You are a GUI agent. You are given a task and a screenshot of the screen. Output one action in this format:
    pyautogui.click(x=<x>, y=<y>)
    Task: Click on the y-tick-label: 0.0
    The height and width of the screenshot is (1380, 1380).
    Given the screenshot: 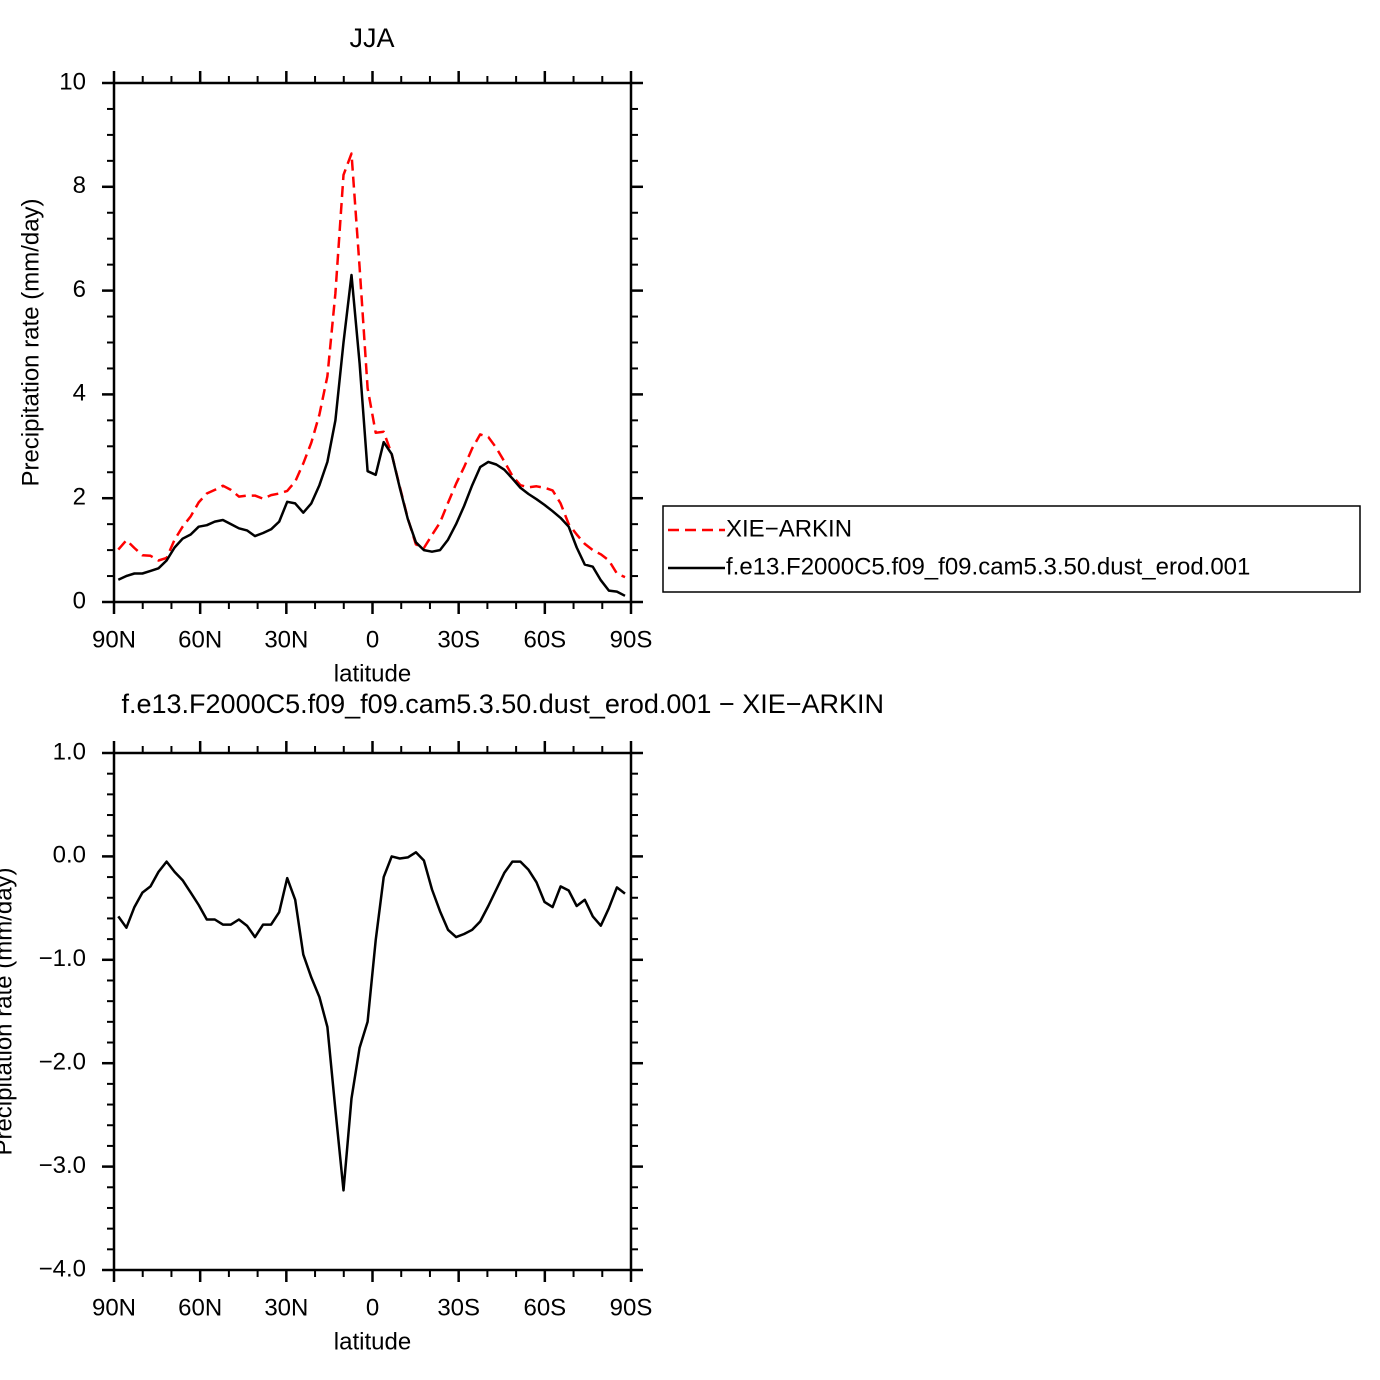 What is the action you would take?
    pyautogui.click(x=69, y=855)
    